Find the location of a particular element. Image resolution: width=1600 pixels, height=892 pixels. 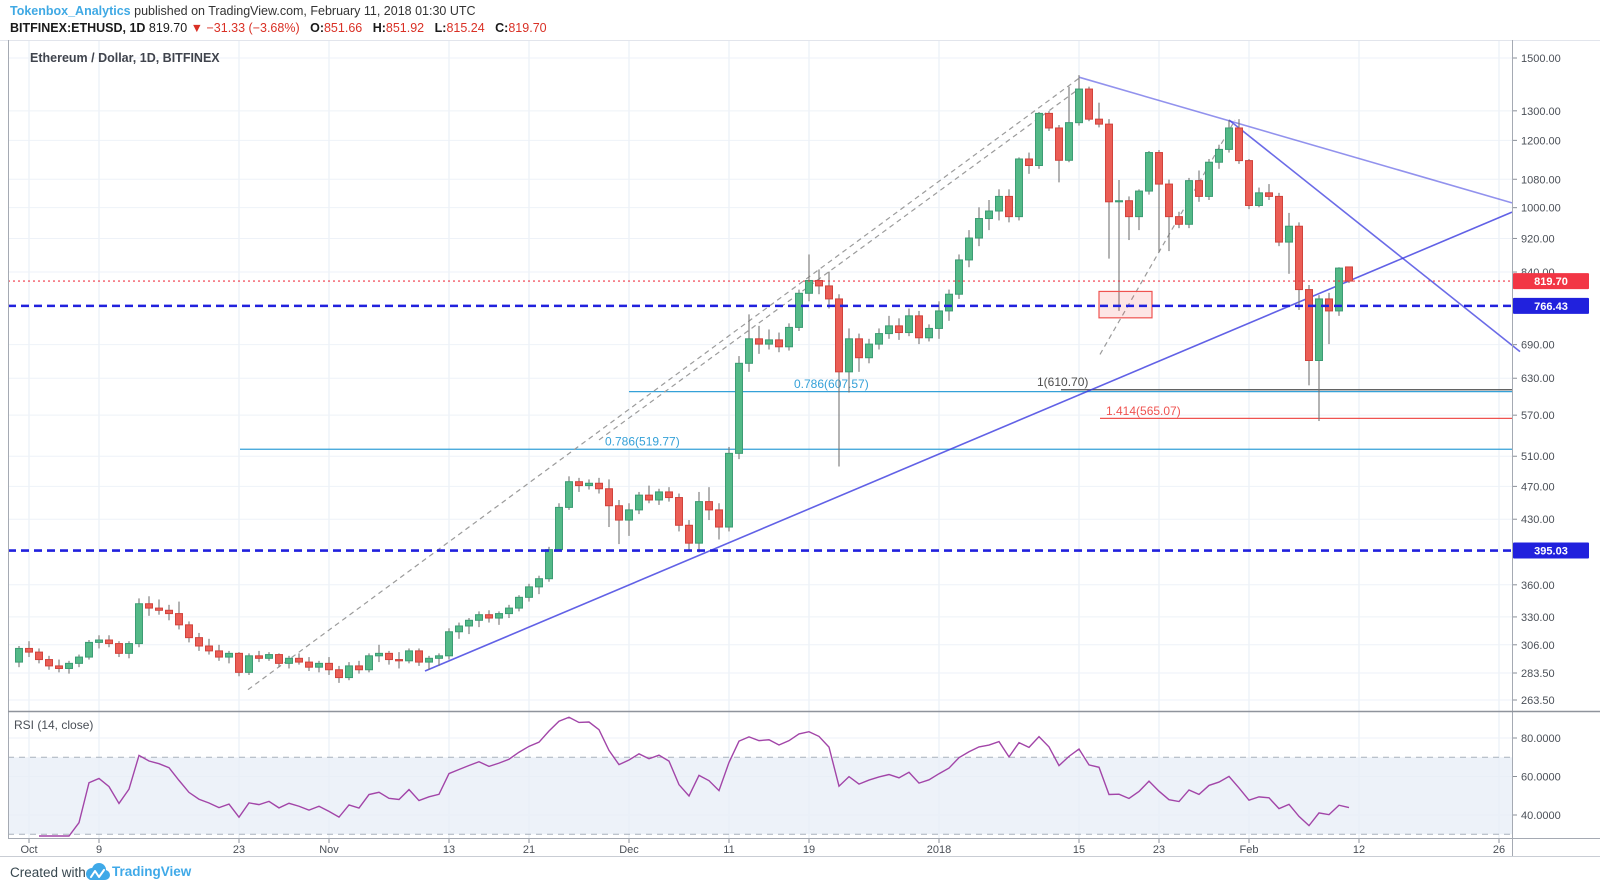

time-tick-label: 11 is located at coordinates (728, 850).